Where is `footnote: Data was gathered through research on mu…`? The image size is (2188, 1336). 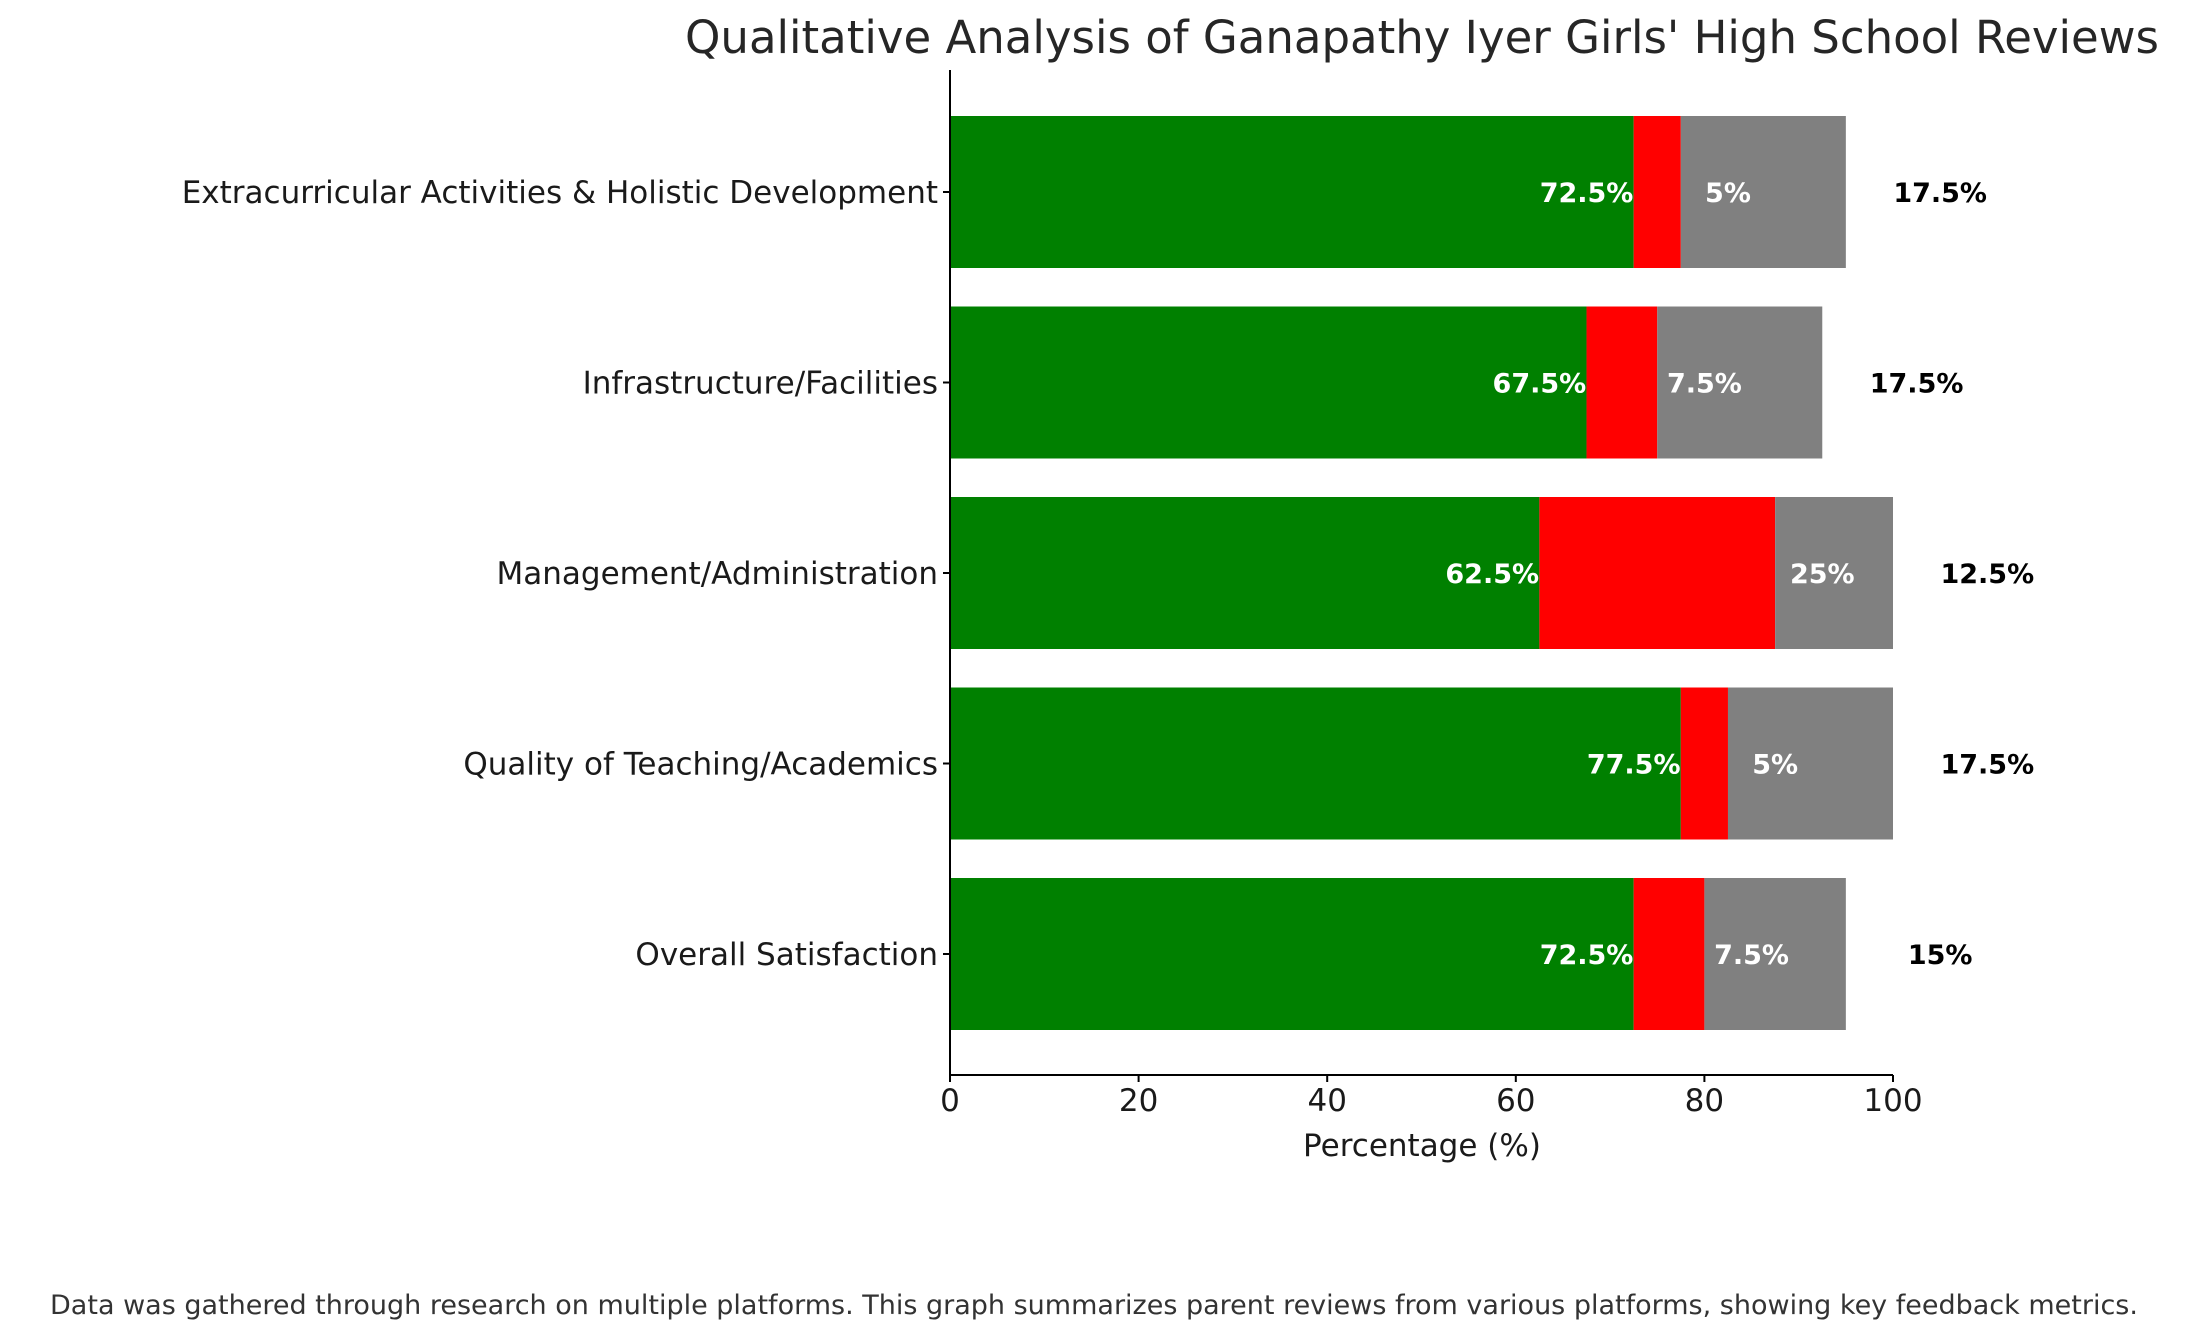
footnote: Data was gathered through research on mu… is located at coordinates (1094, 1305).